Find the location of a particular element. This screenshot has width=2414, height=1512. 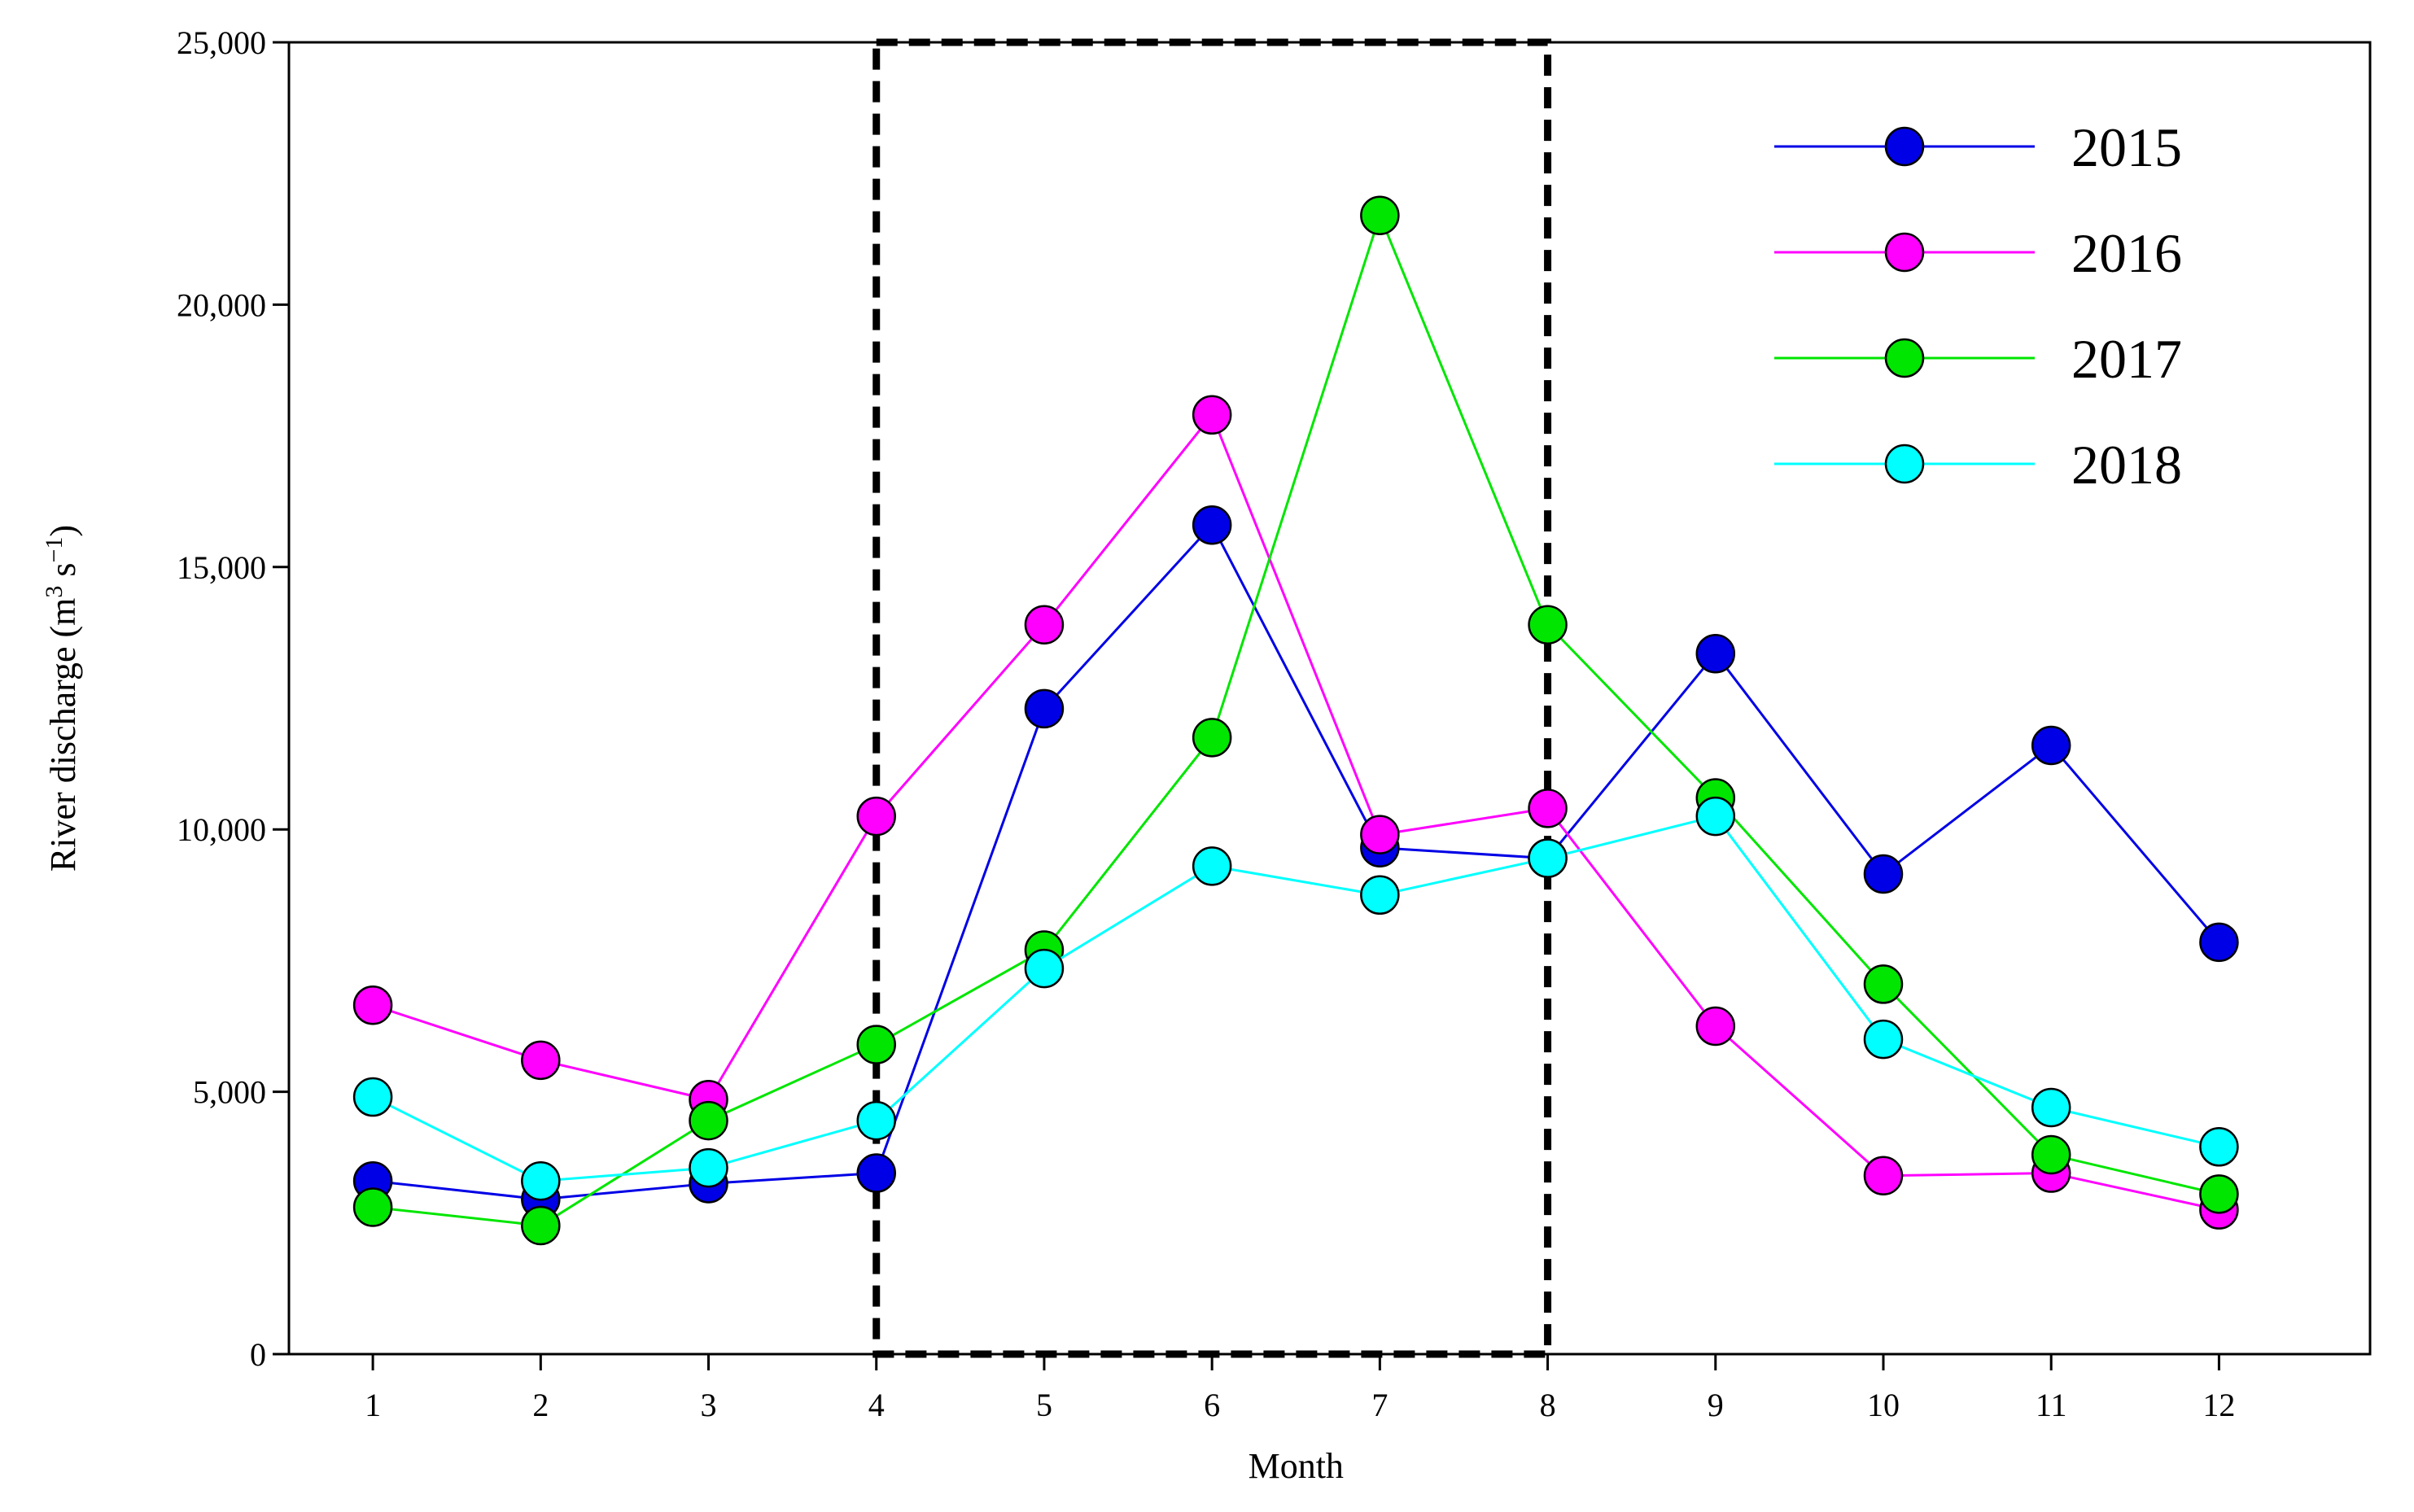

y-tick-label: 15,000 is located at coordinates (221, 567).